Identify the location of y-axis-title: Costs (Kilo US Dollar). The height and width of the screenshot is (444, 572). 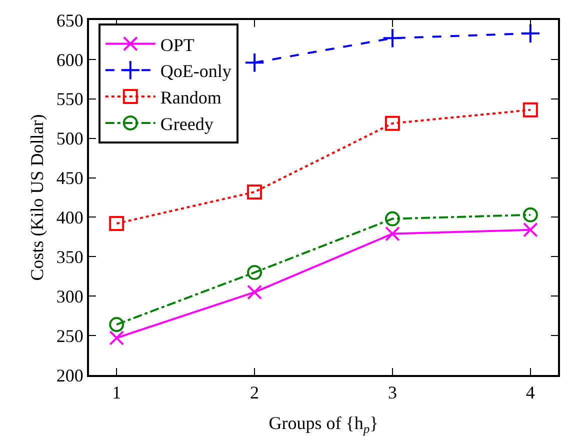
(37, 197).